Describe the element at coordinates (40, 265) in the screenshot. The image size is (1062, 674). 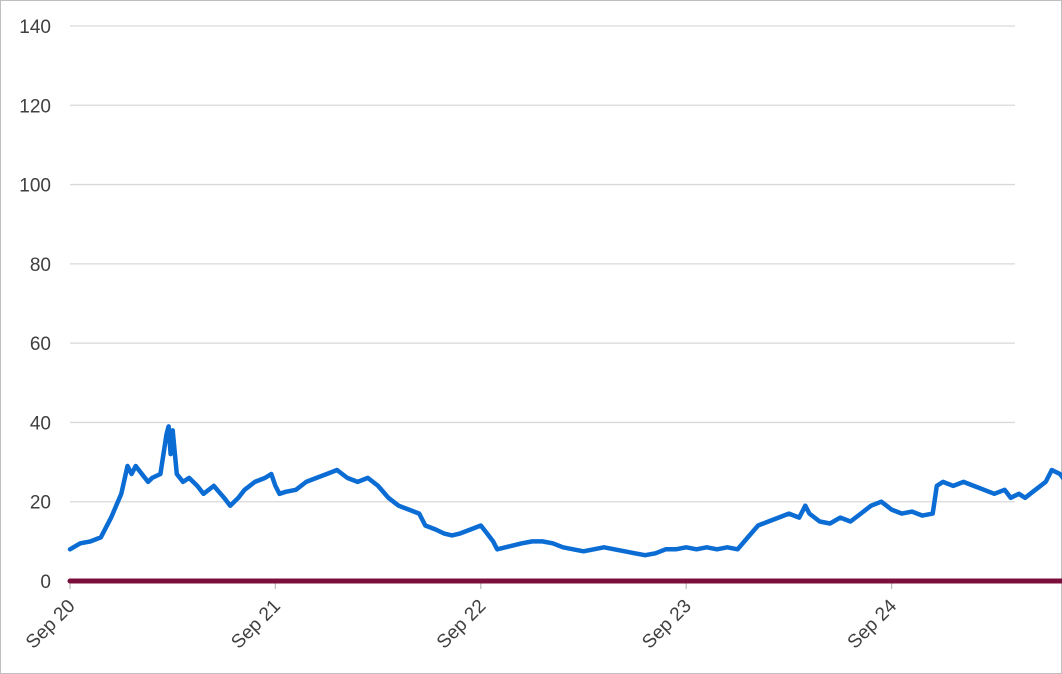
I see `y-tick-label-80: 80` at that location.